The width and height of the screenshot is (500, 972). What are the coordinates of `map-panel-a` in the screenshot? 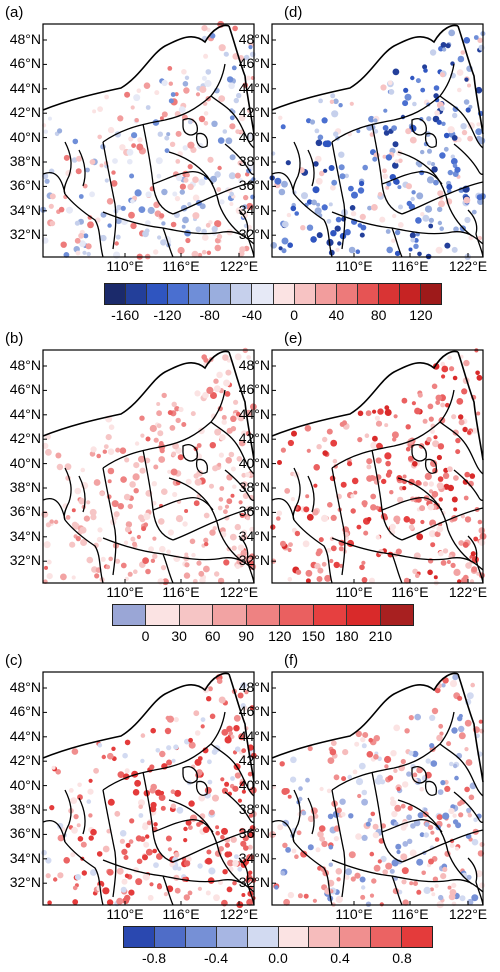 It's located at (148, 140).